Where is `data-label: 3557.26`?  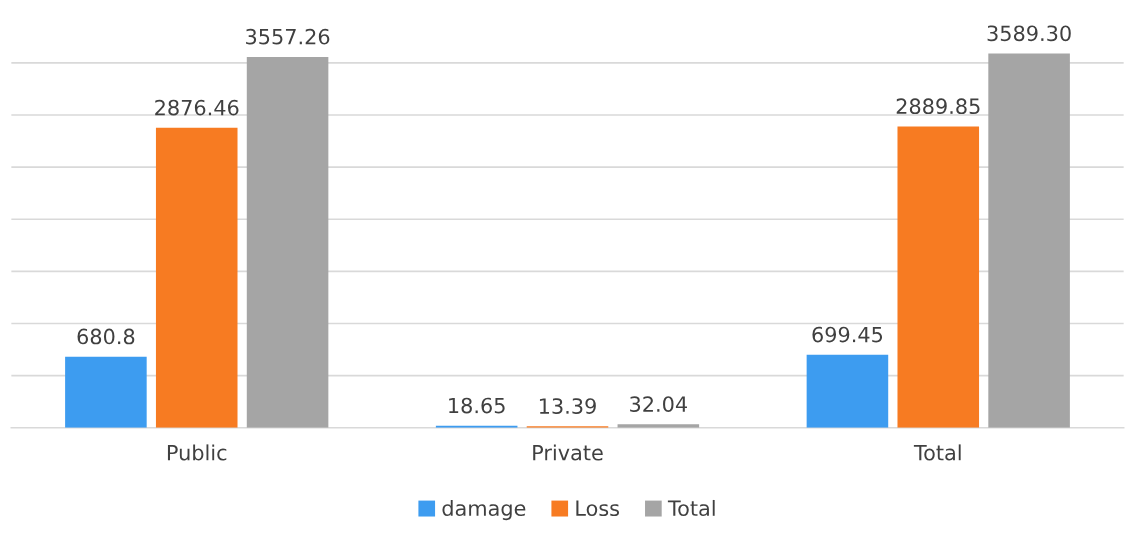 data-label: 3557.26 is located at coordinates (288, 36).